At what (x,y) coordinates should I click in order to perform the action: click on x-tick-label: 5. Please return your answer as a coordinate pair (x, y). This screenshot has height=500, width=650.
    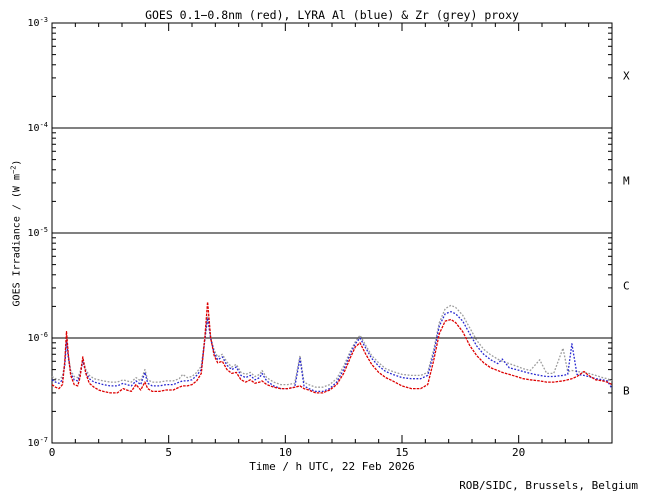
    Looking at the image, I should click on (168, 452).